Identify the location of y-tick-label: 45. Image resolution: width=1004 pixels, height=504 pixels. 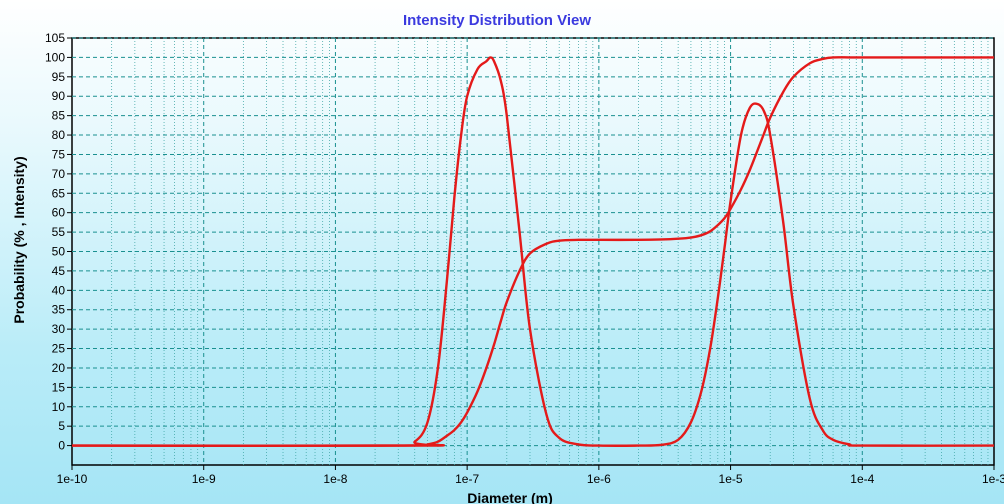
(59, 271).